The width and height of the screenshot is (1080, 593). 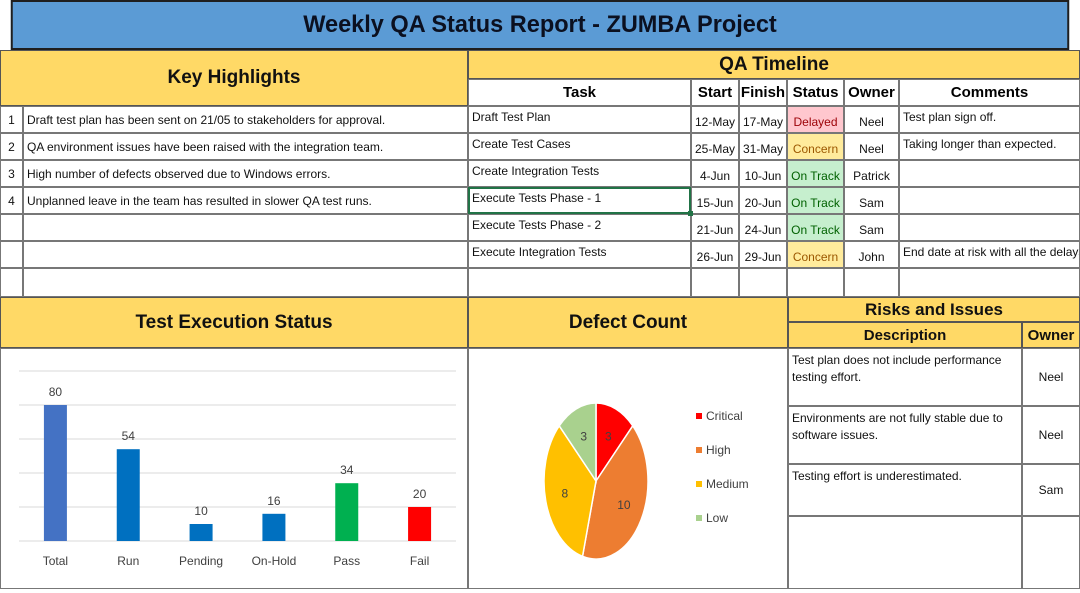 What do you see at coordinates (763, 92) in the screenshot?
I see `col-finish: Finish` at bounding box center [763, 92].